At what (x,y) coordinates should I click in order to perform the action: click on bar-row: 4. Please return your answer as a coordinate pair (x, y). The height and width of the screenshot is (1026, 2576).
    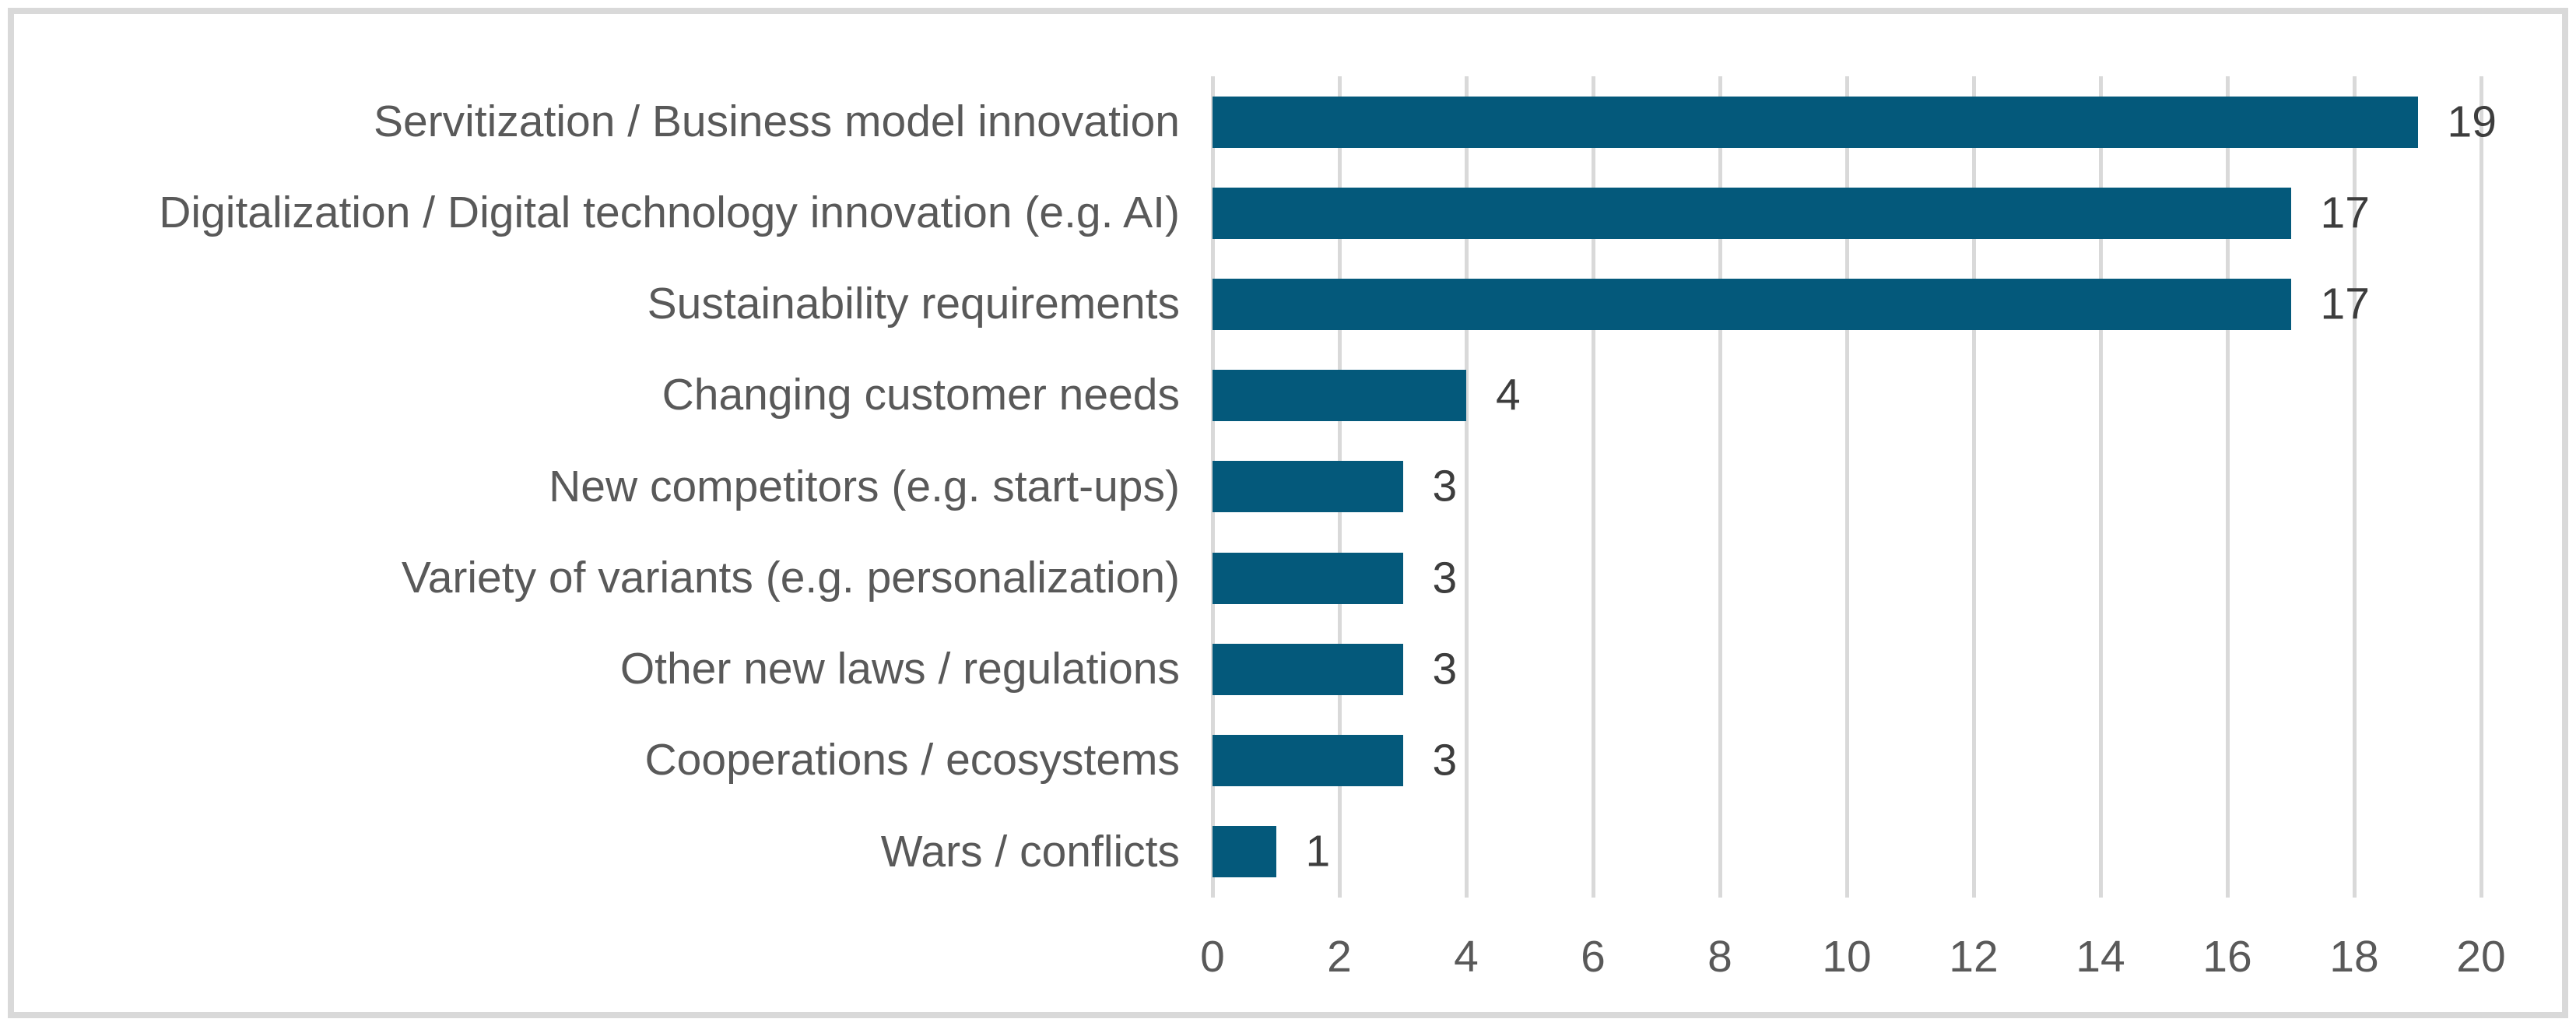
    Looking at the image, I should click on (1847, 396).